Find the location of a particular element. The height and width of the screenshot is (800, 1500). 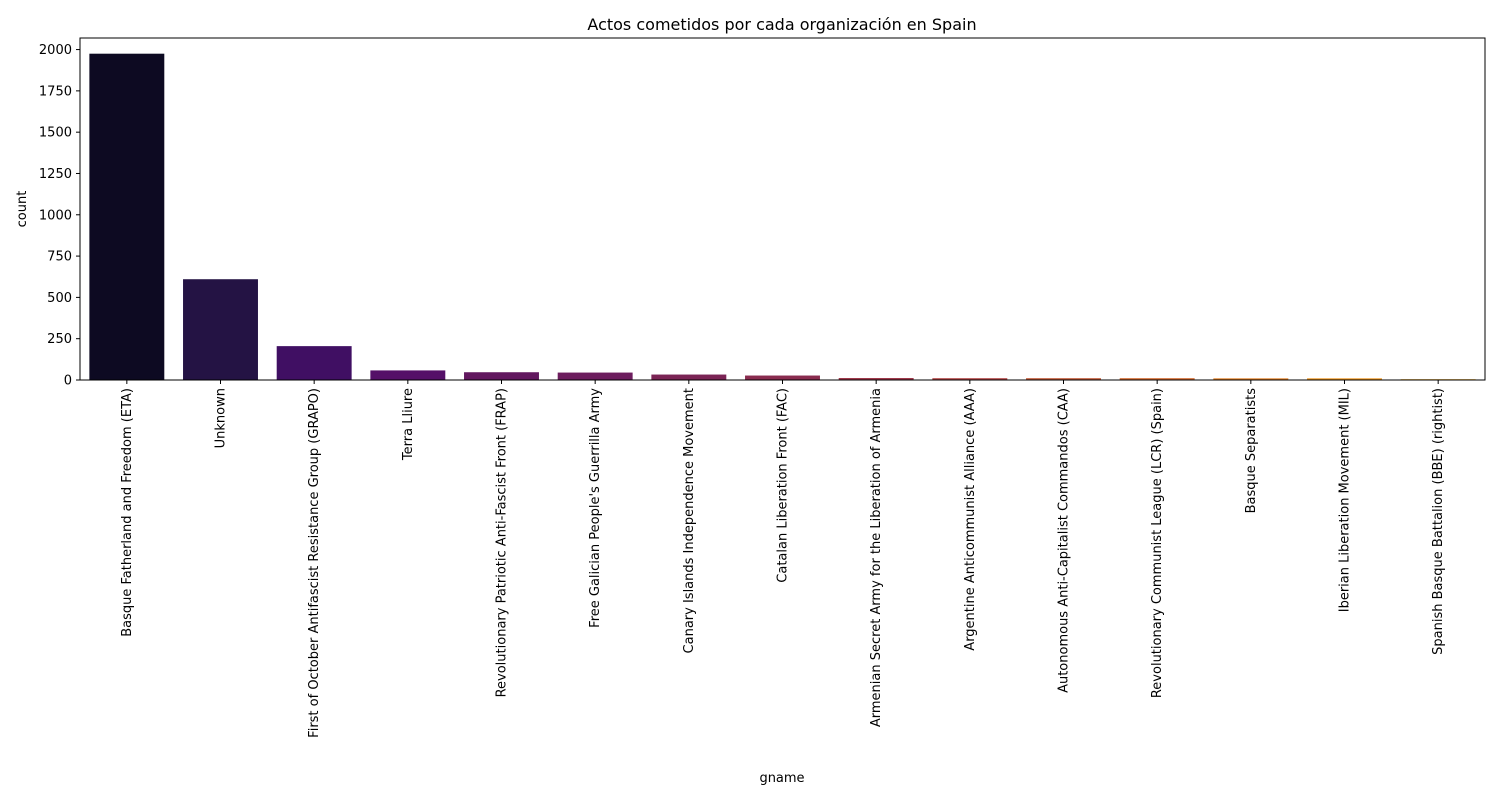

y-tick-label: 1000 is located at coordinates (55, 215).